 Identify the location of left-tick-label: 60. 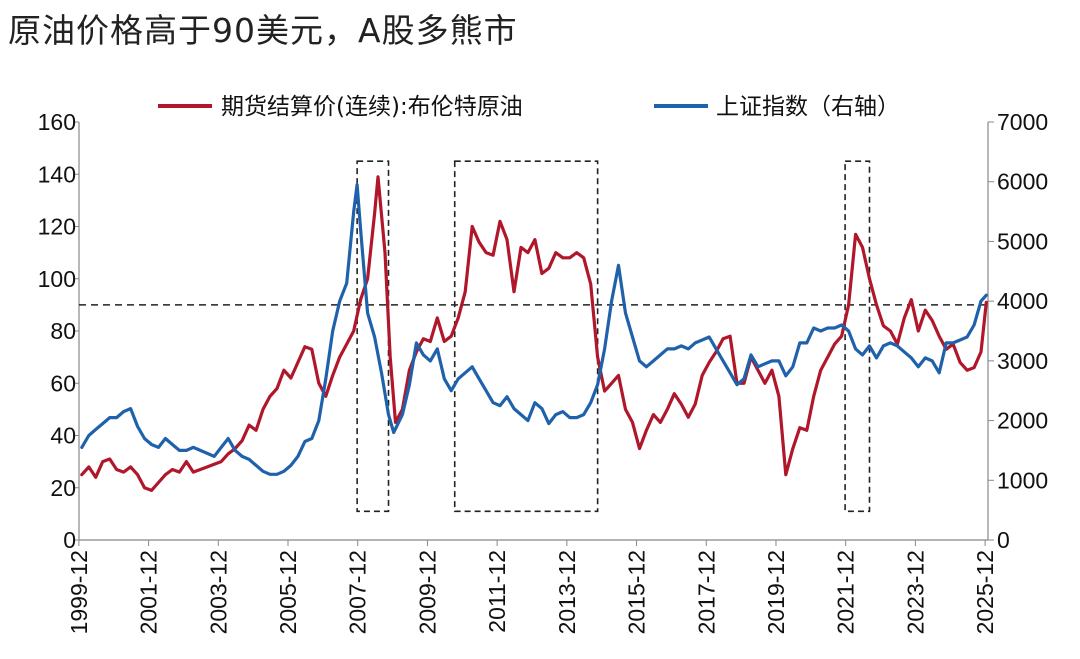
(63, 383).